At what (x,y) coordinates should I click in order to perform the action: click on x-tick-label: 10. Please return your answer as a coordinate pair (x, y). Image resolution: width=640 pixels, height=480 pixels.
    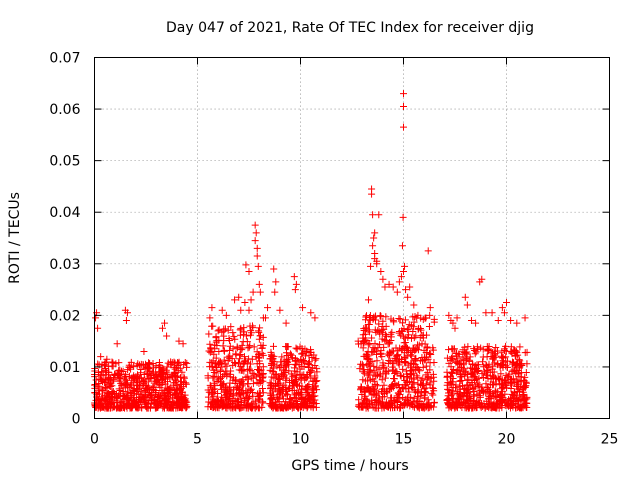
    Looking at the image, I should click on (301, 440).